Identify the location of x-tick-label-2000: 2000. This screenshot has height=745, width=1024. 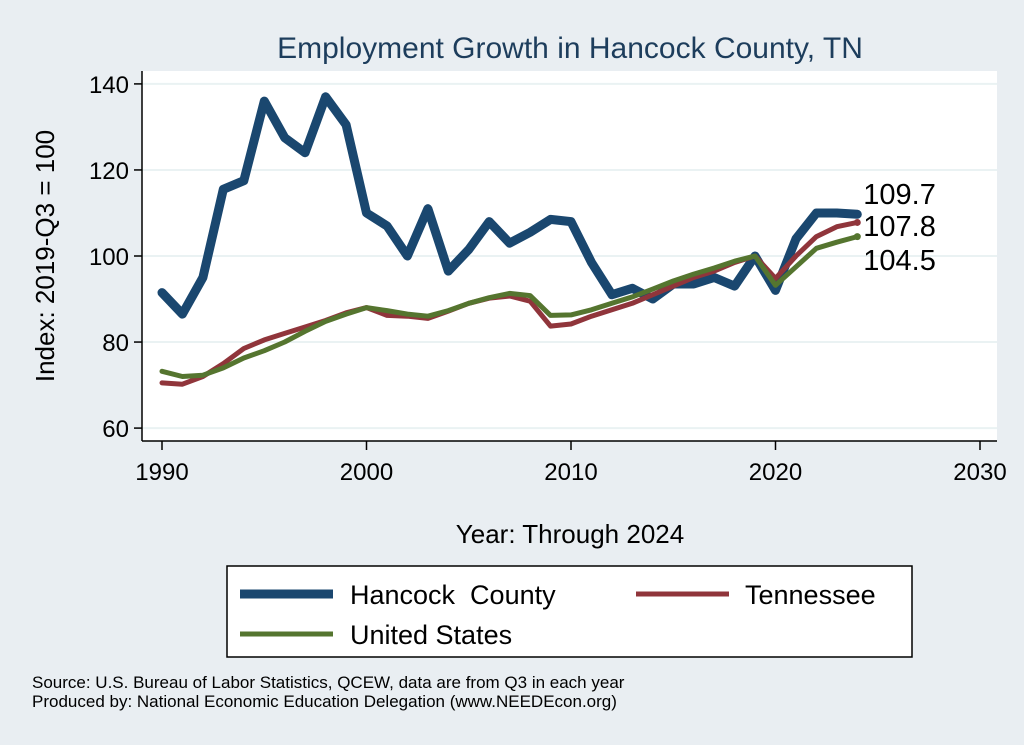
(366, 472).